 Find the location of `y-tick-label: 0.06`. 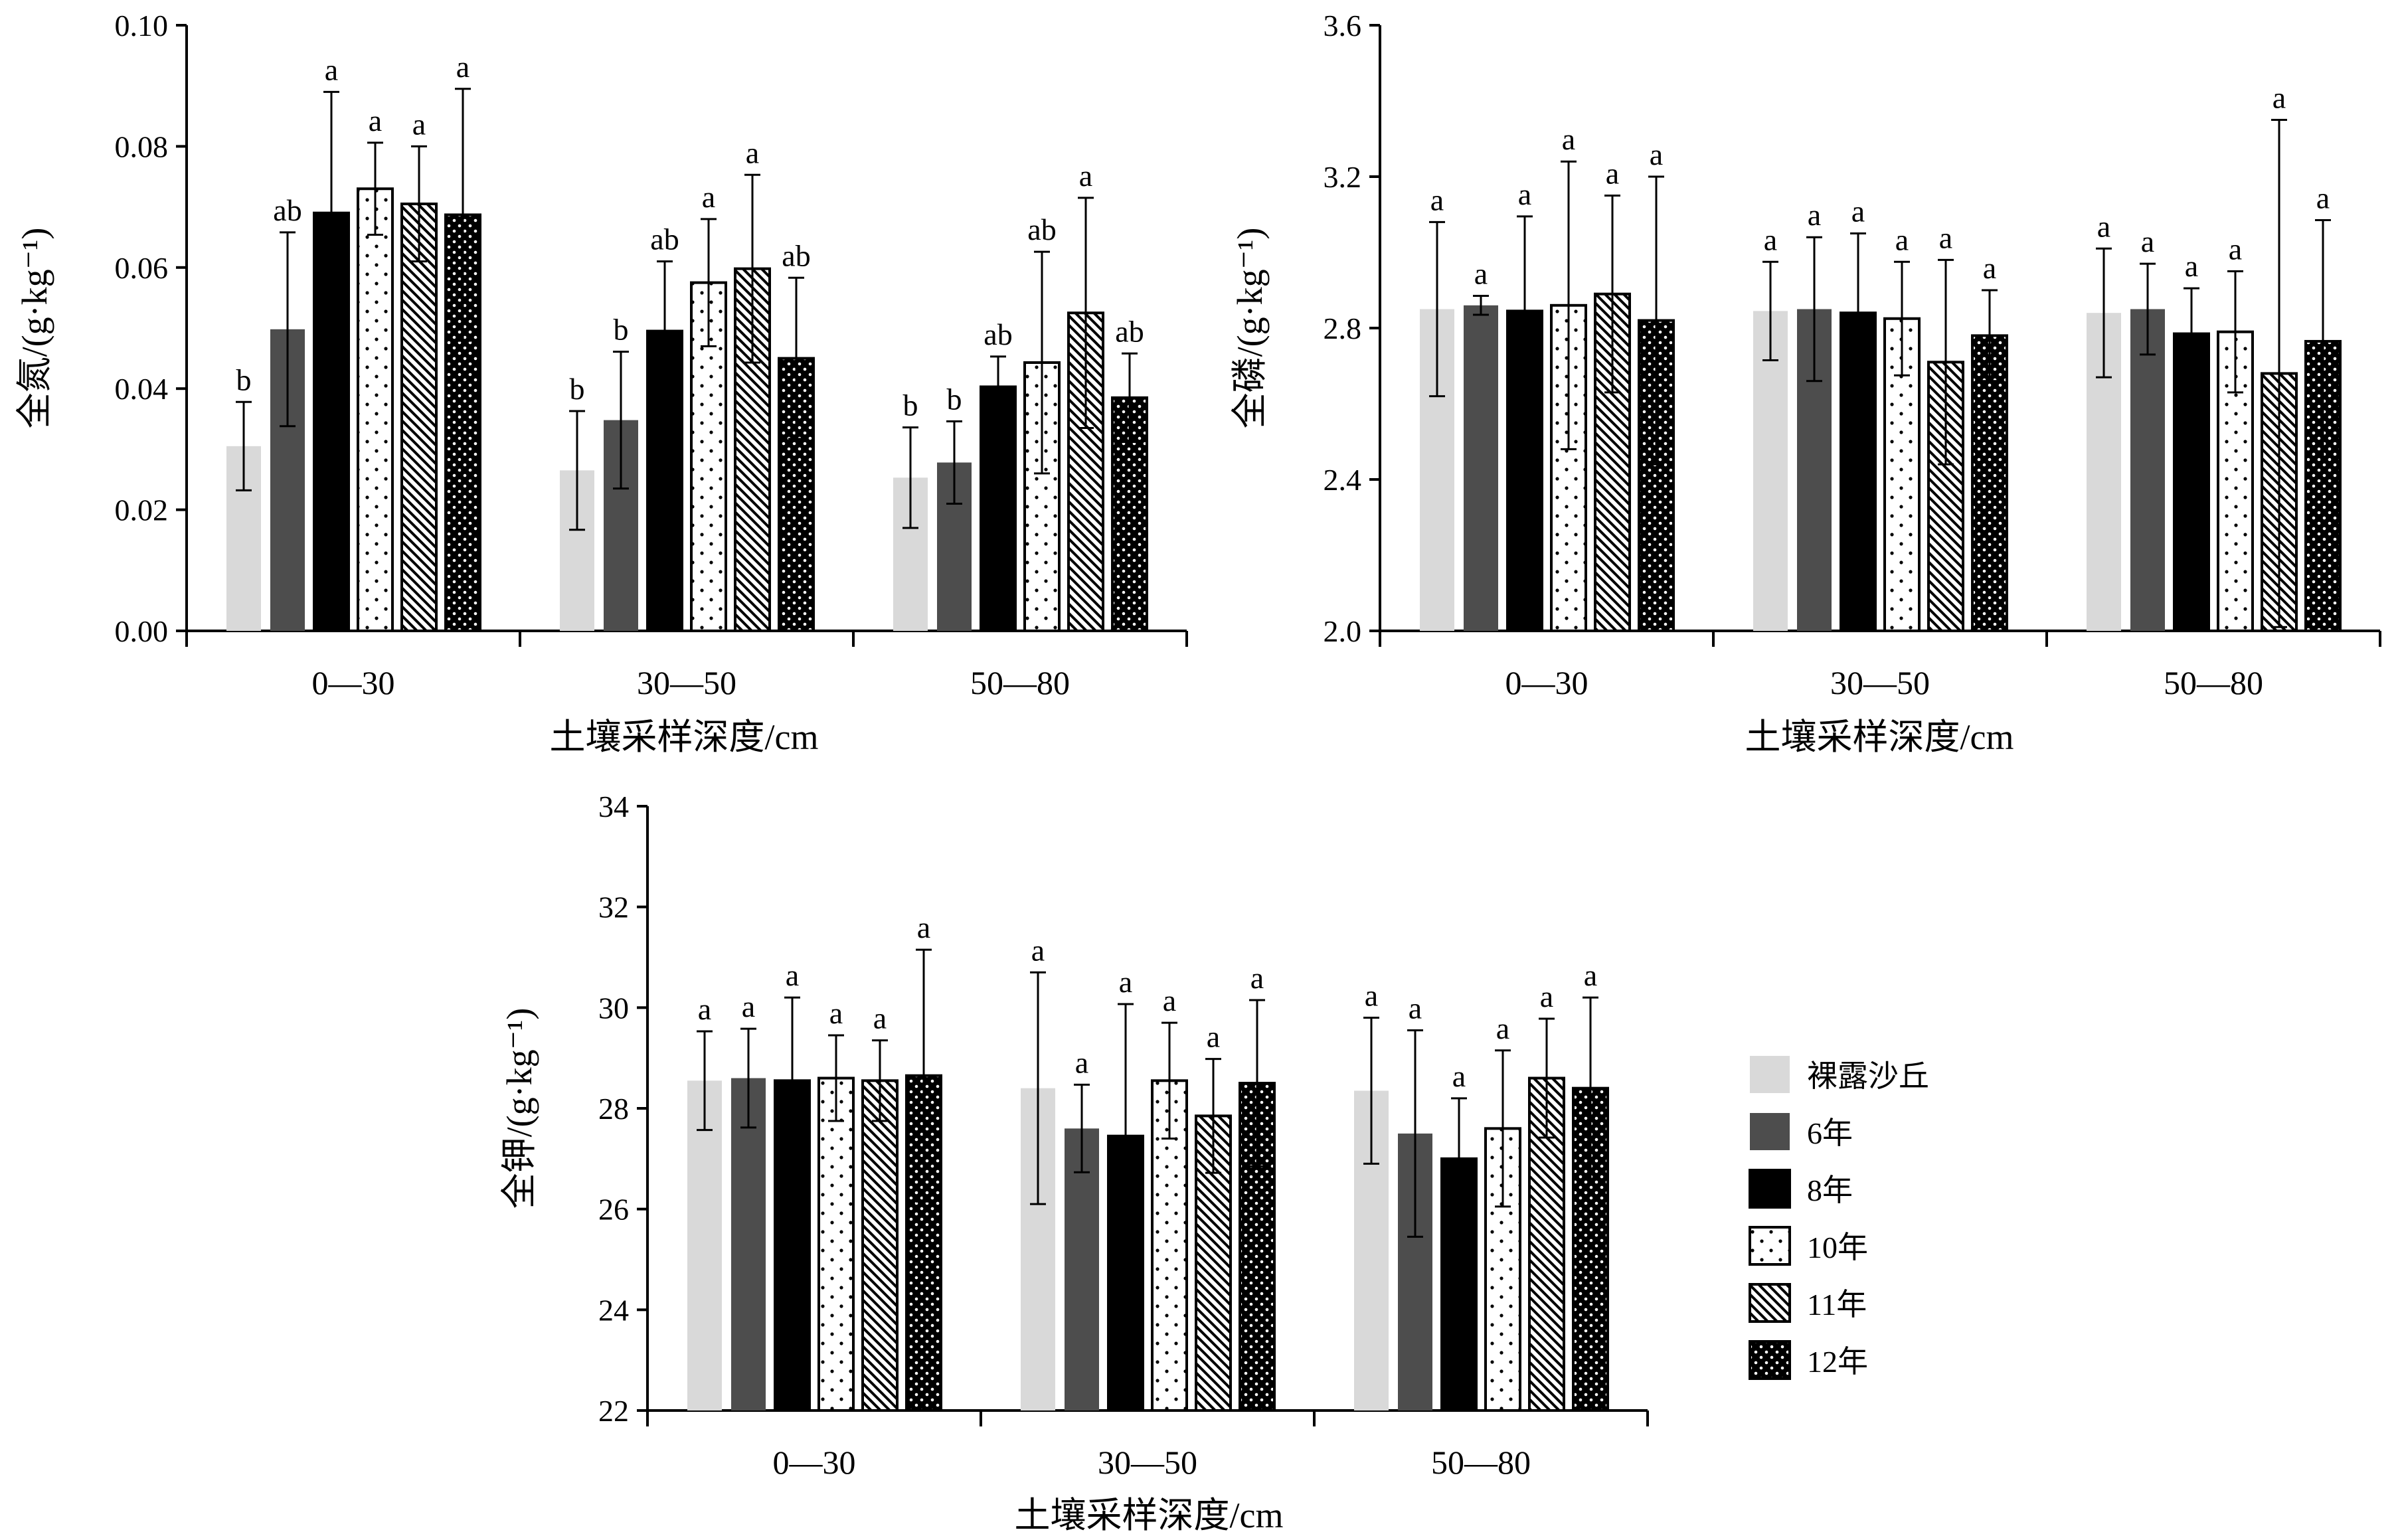

y-tick-label: 0.06 is located at coordinates (142, 268).